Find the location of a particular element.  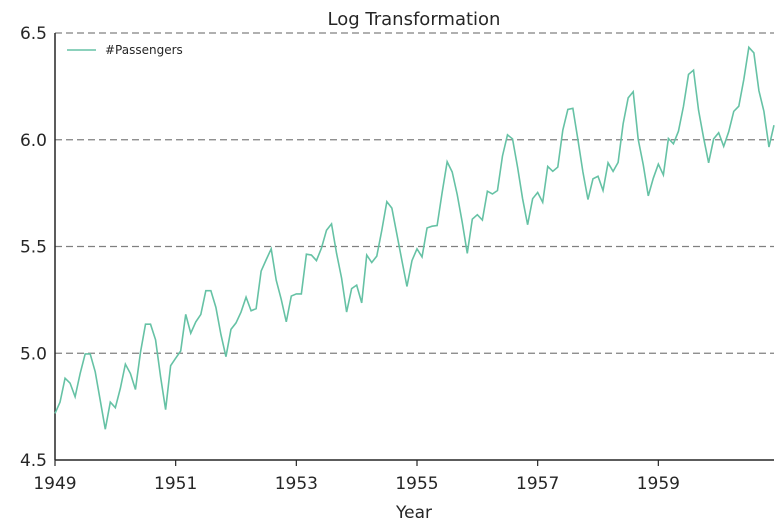

x-tick-label: 1951 is located at coordinates (175, 484).